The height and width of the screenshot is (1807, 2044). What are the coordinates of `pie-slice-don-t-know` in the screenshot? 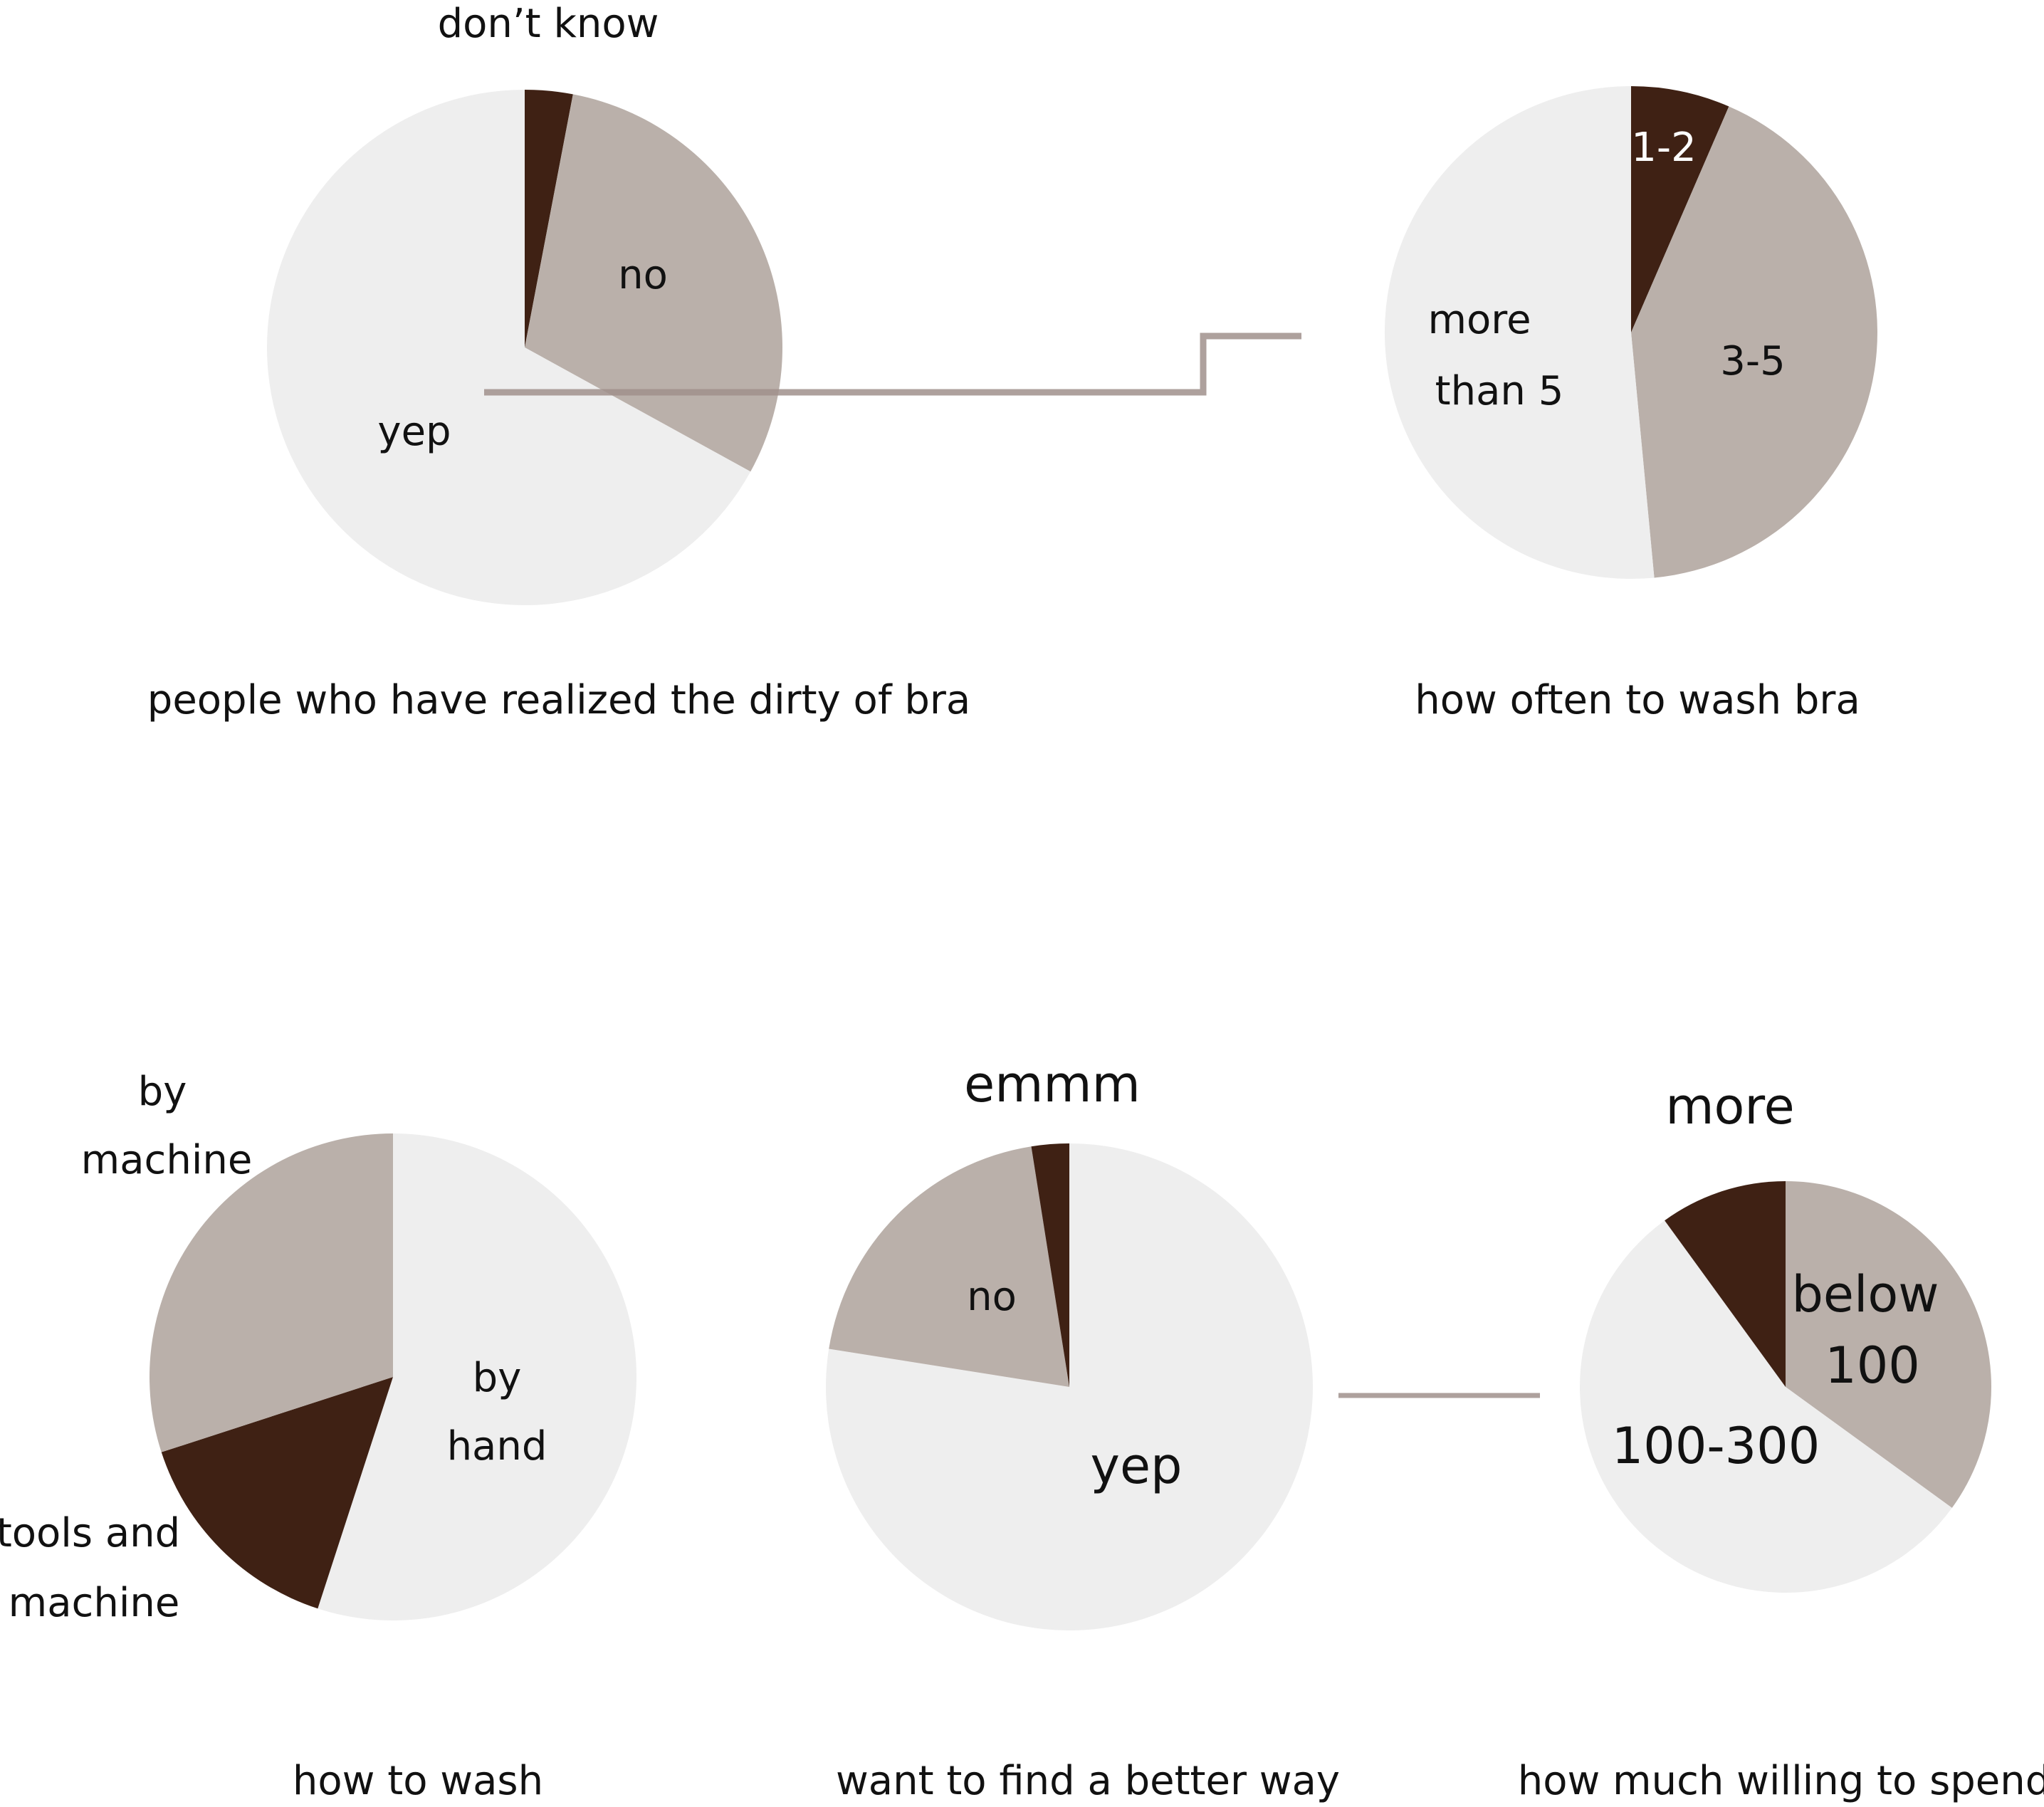 It's located at (549, 218).